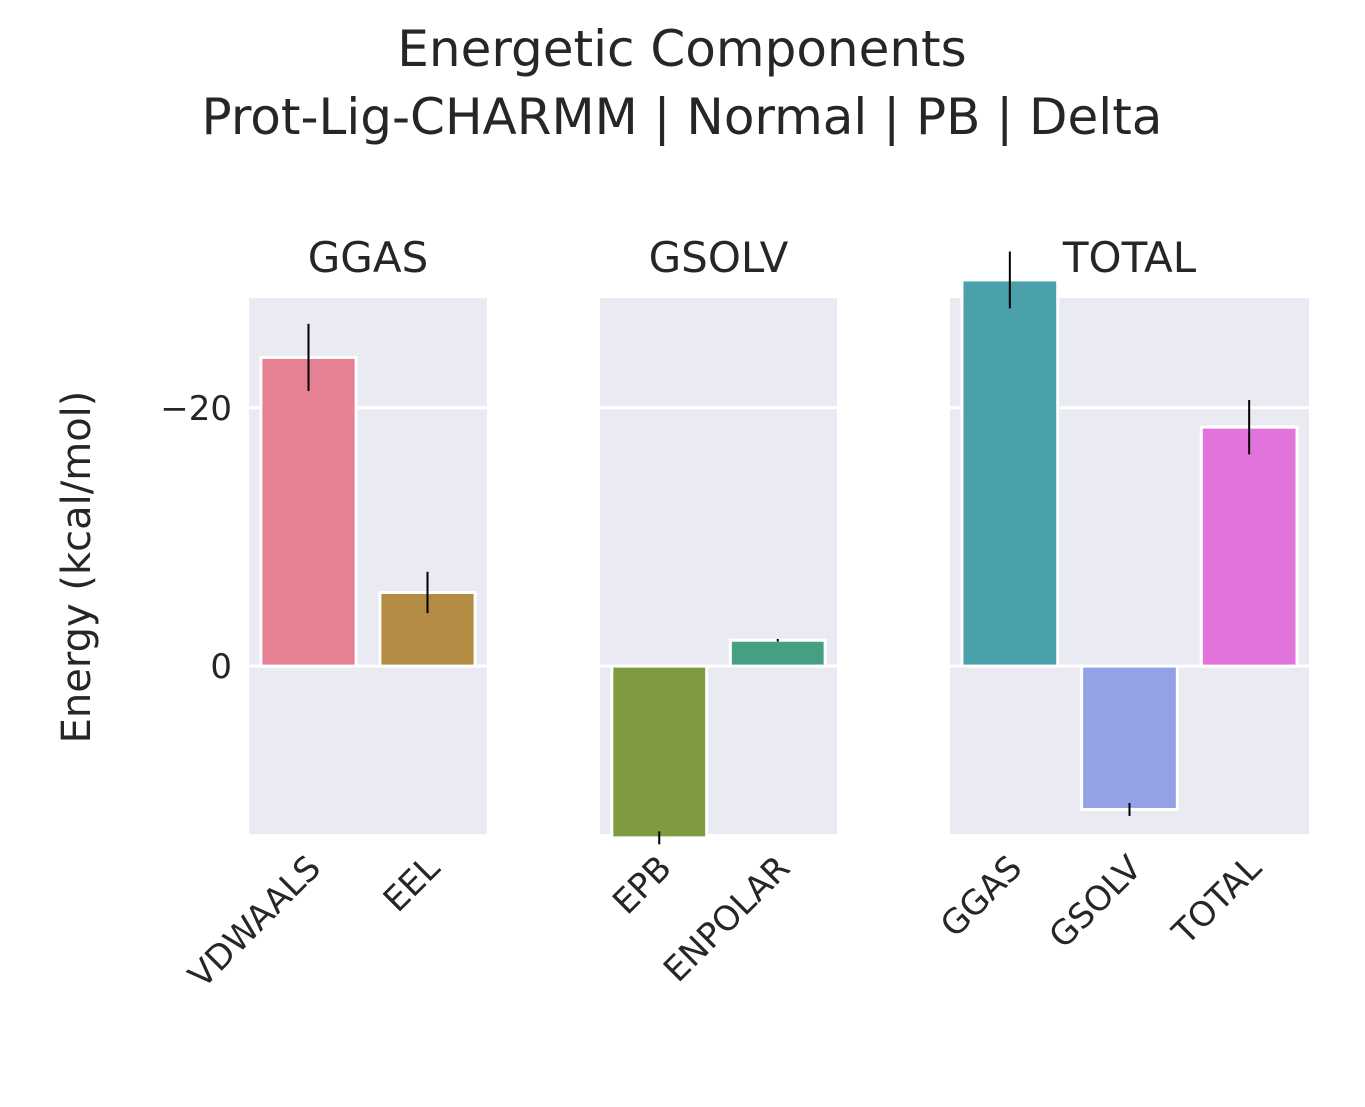  What do you see at coordinates (1129, 257) in the screenshot?
I see `panel-title: TOTAL` at bounding box center [1129, 257].